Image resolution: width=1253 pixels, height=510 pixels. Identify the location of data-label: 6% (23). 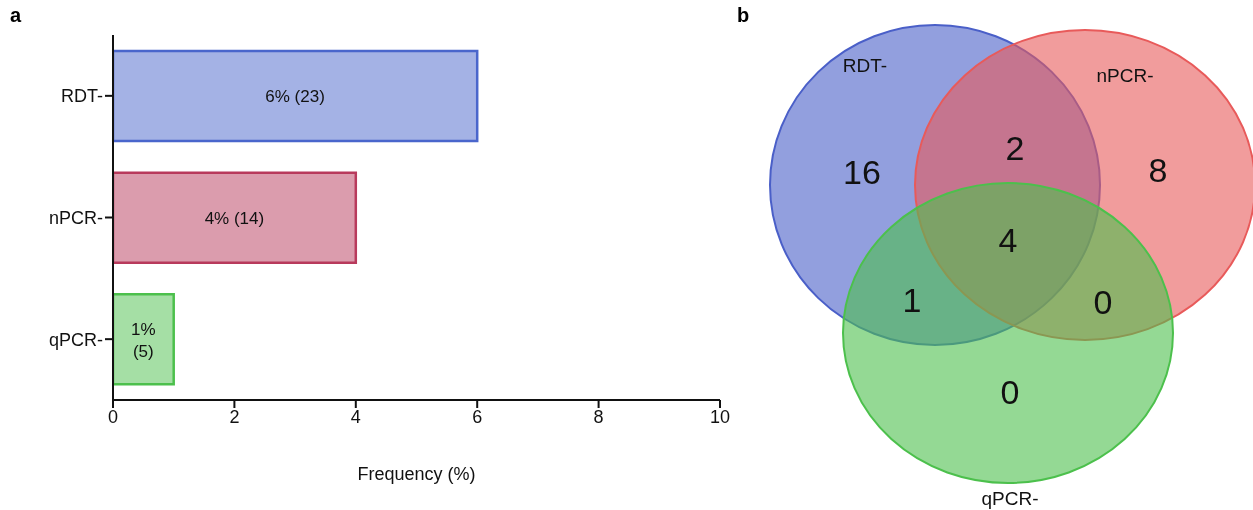
(295, 96).